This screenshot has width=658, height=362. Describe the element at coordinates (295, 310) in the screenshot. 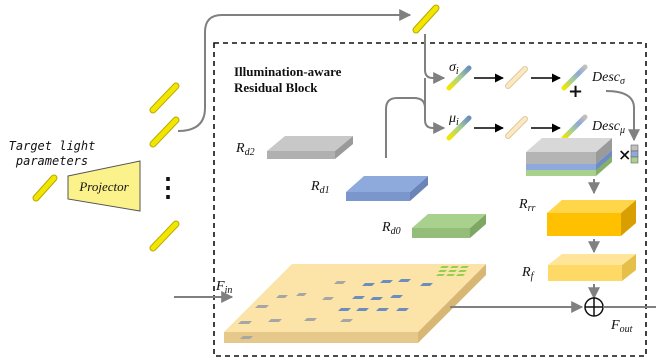

I see `feature-map-gray-cells` at that location.